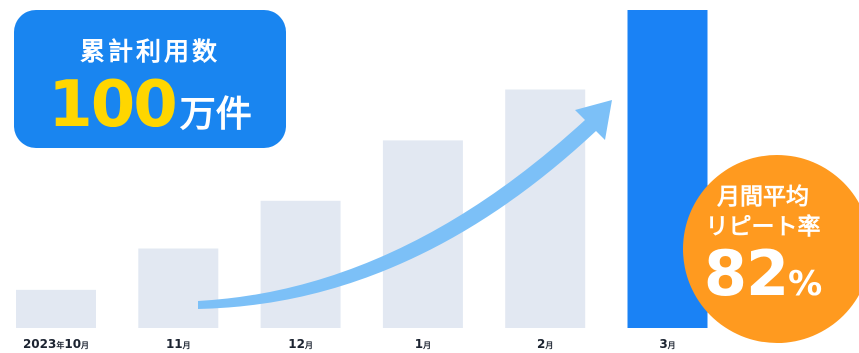 The height and width of the screenshot is (353, 859). Describe the element at coordinates (423, 344) in the screenshot. I see `x-tick-label: 1月` at that location.